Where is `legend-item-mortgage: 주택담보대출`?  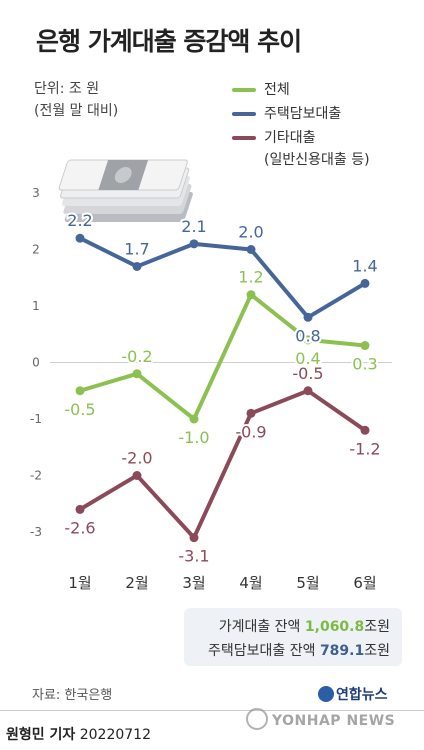
legend-item-mortgage: 주택담보대출 is located at coordinates (301, 114).